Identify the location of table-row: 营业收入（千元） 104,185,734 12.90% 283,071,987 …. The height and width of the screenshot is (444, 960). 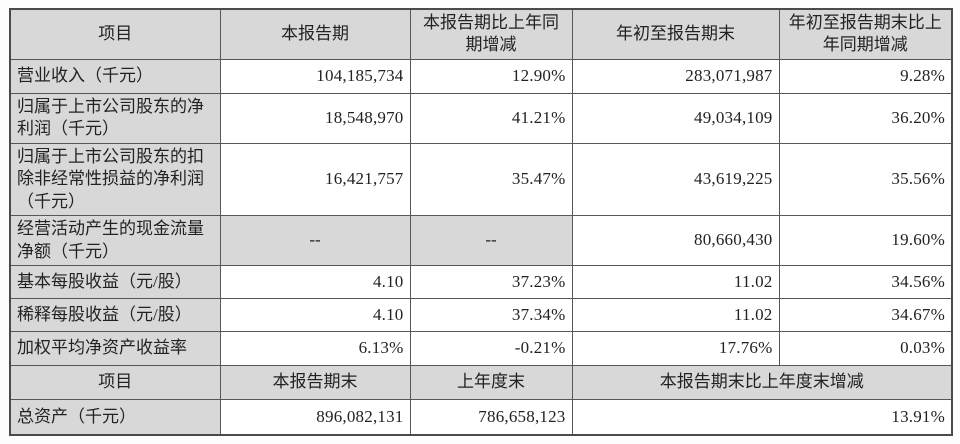
(481, 76).